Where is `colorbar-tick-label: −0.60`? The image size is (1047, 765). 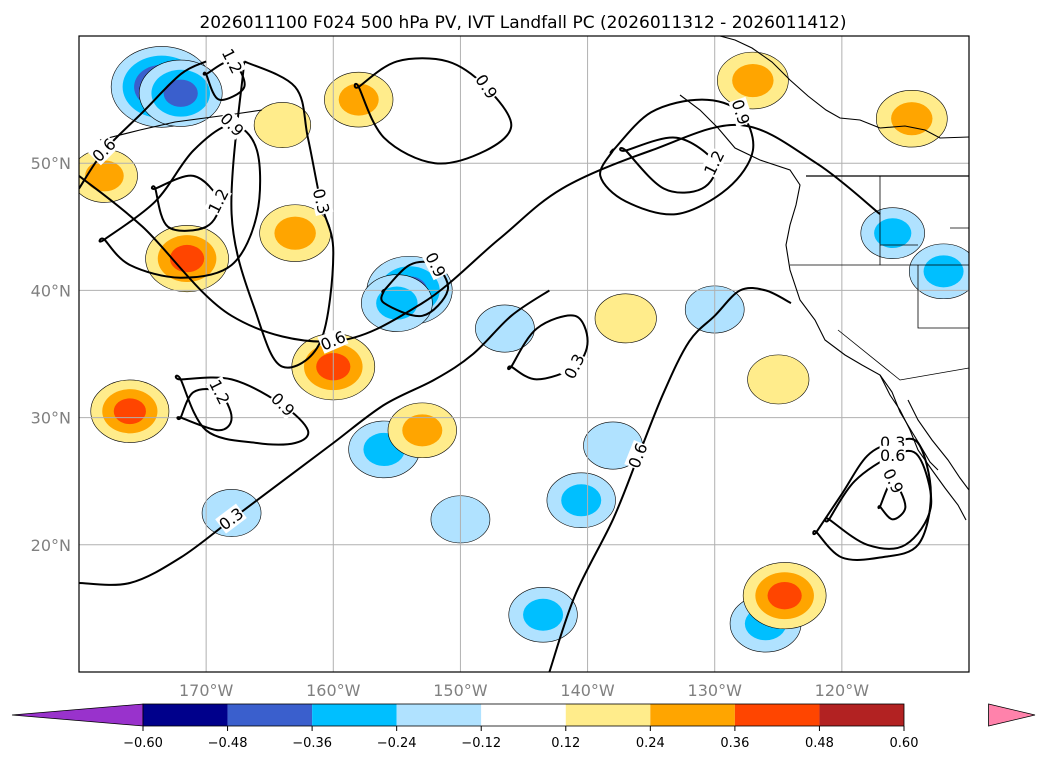 colorbar-tick-label: −0.60 is located at coordinates (143, 743).